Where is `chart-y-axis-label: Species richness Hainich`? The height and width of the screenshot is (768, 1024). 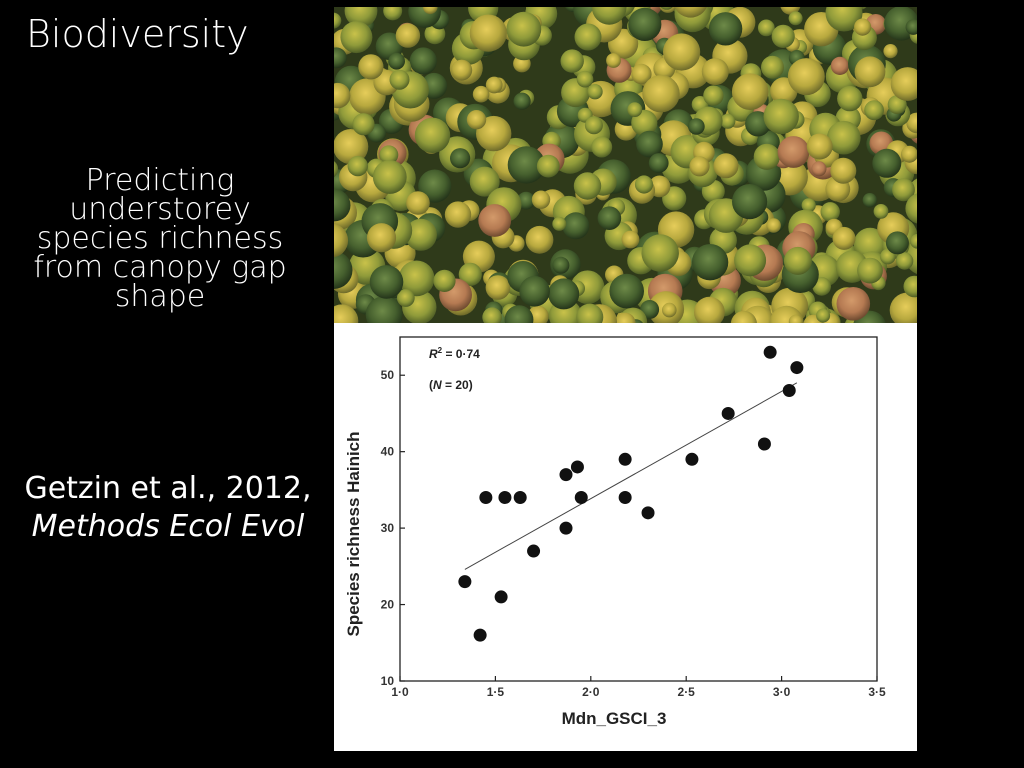
chart-y-axis-label: Species richness Hainich is located at coordinates (353, 533).